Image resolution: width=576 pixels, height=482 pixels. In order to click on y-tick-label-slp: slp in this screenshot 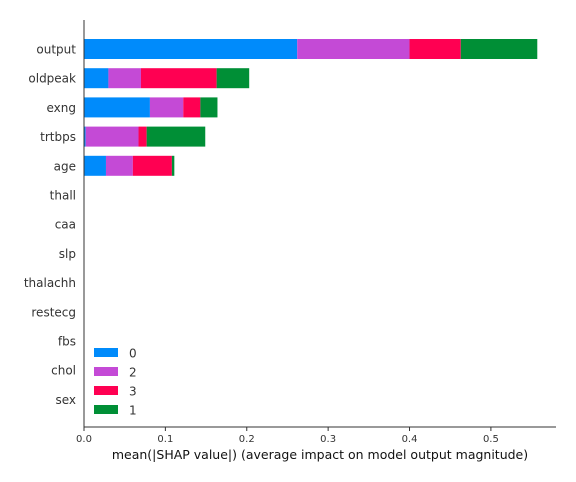, I will do `click(67, 254)`.